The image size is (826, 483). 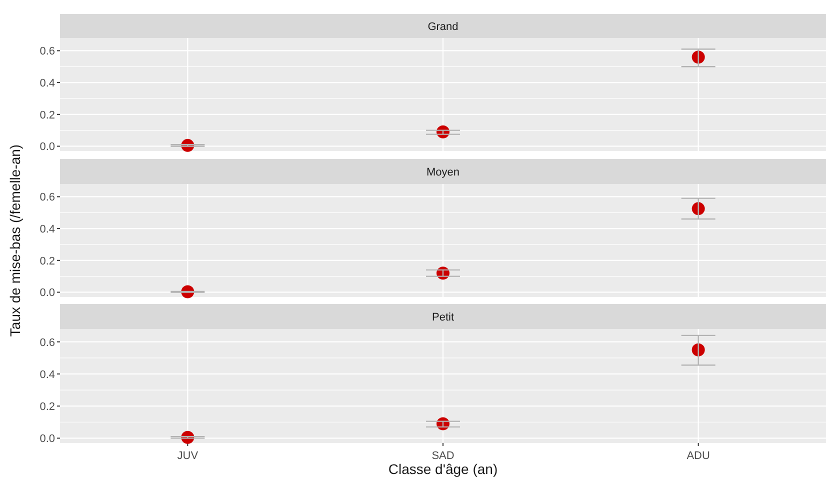 What do you see at coordinates (188, 456) in the screenshot?
I see `x-tick-label: JUV` at bounding box center [188, 456].